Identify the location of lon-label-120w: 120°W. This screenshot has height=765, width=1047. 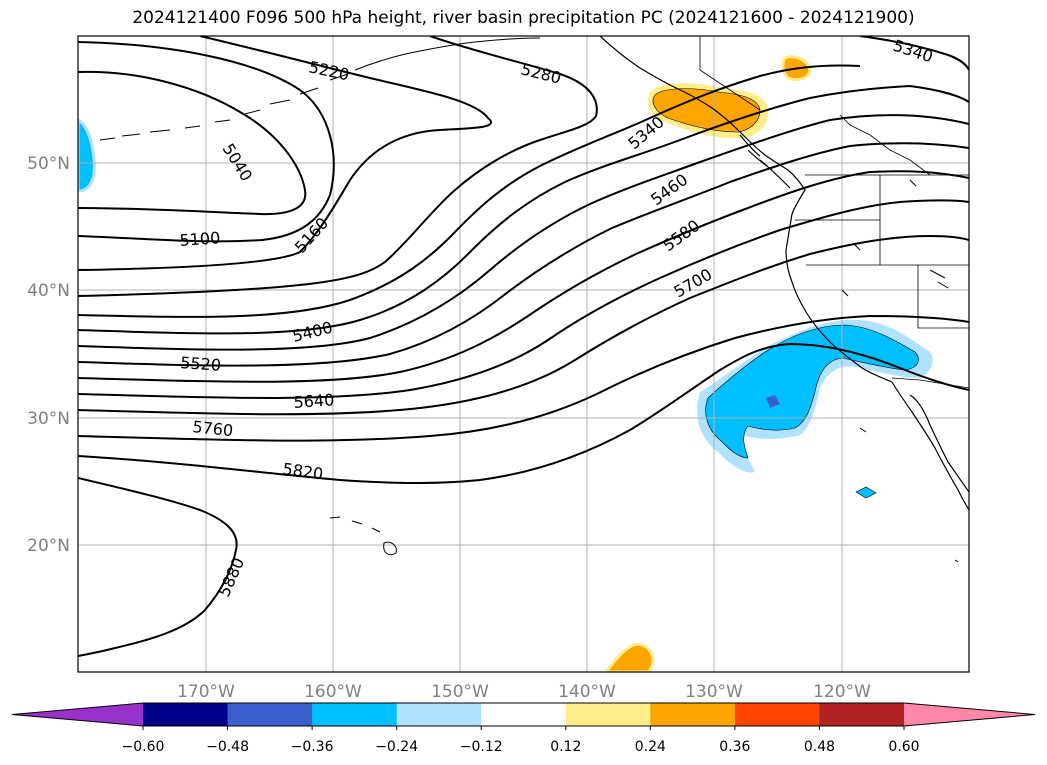
(842, 692).